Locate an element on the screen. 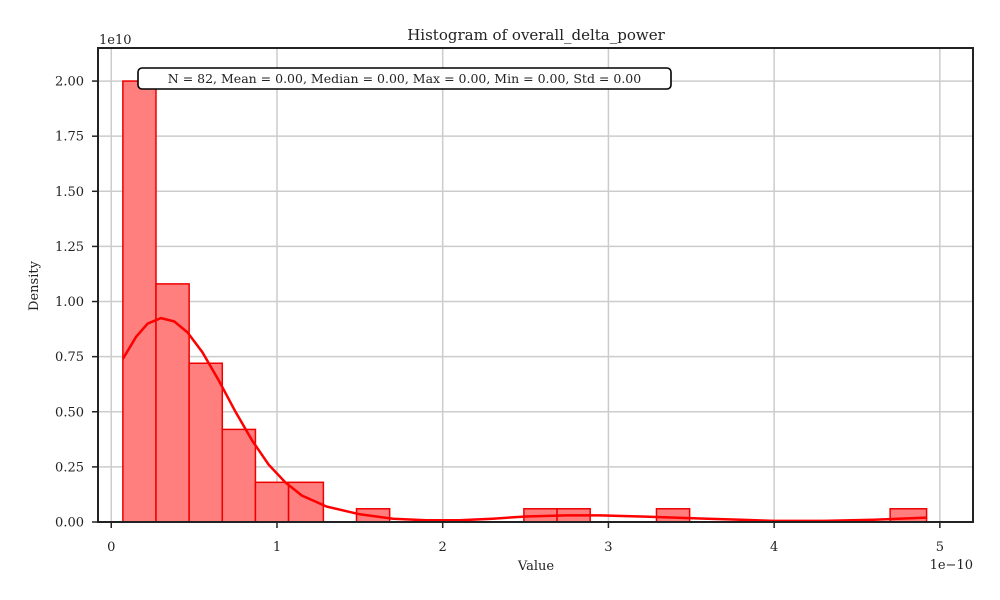 This screenshot has width=1000, height=600. chart-title: Histogram of overall_delta_power is located at coordinates (536, 35).